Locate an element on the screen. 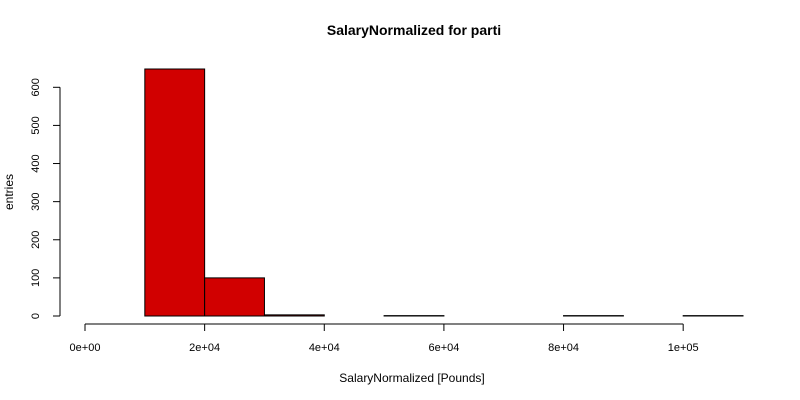 Image resolution: width=800 pixels, height=400 pixels. y-tick-label: 0 is located at coordinates (36, 316).